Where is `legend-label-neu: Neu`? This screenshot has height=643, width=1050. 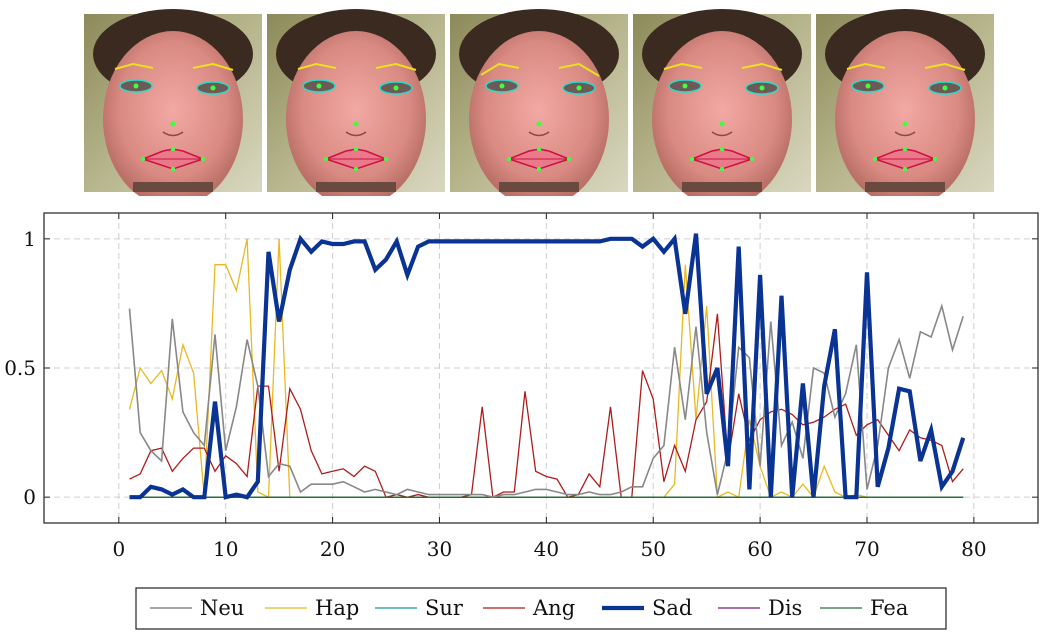
legend-label-neu: Neu is located at coordinates (222, 608).